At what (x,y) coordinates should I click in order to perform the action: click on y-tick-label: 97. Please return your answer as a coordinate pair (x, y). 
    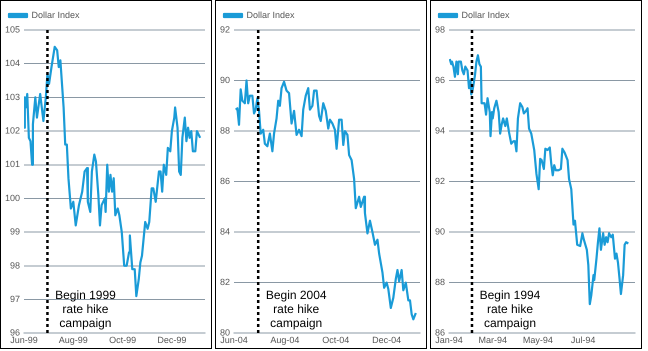
    Looking at the image, I should click on (15, 299).